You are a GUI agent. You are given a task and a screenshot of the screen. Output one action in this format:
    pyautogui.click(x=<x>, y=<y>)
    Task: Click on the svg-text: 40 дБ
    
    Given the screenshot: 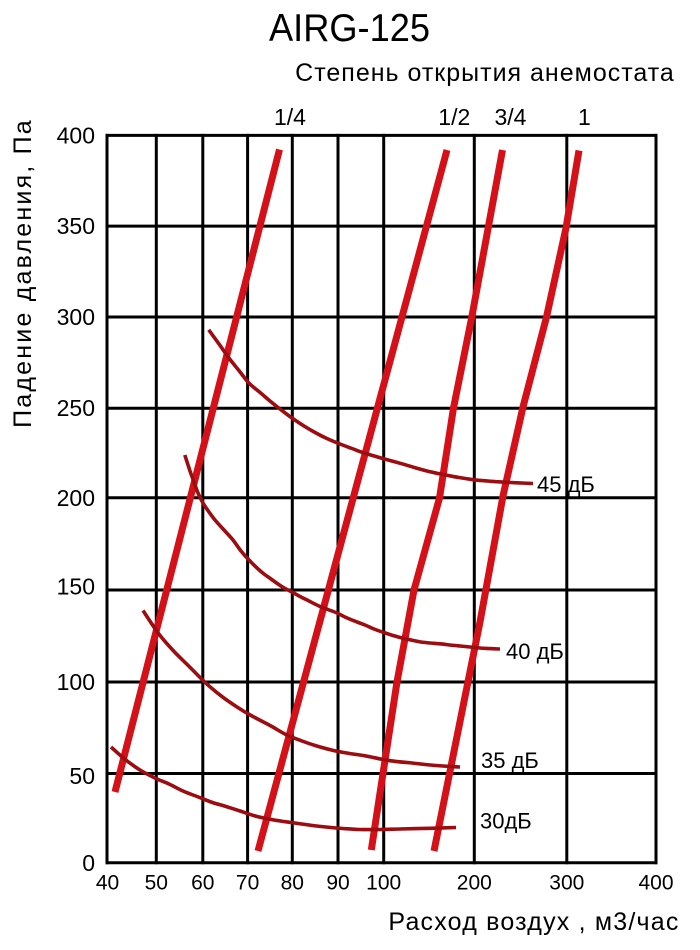 What is the action you would take?
    pyautogui.click(x=535, y=651)
    